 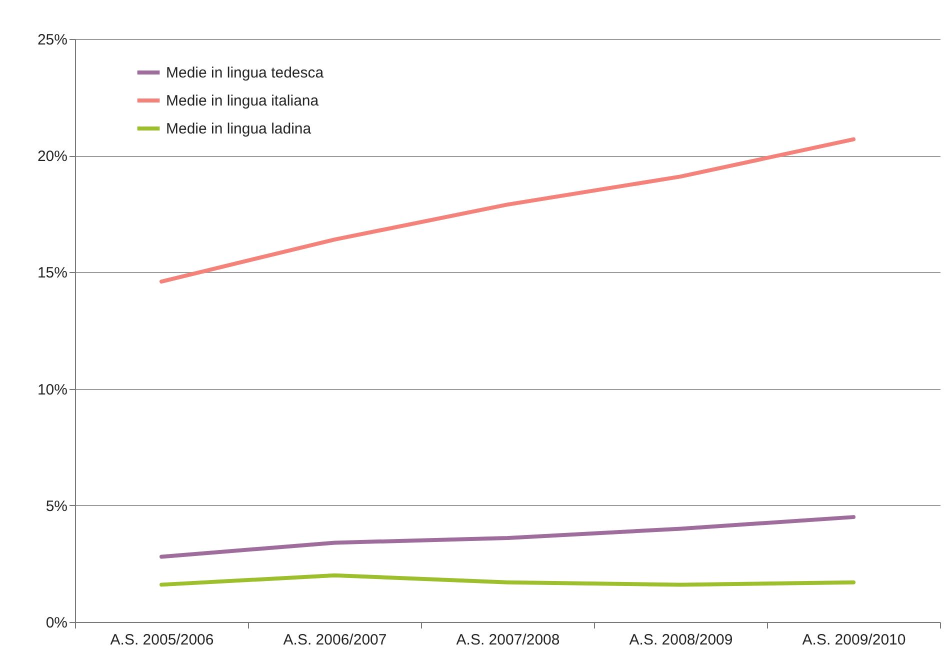 I want to click on y-tick-label: 25%, so click(x=52, y=40).